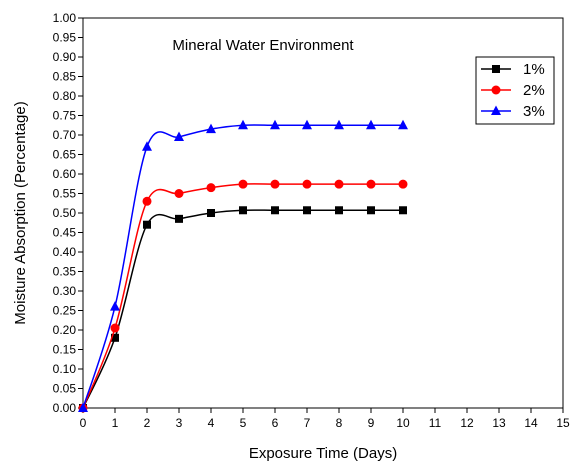 This screenshot has width=578, height=471. Describe the element at coordinates (435, 423) in the screenshot. I see `x-tick-label: 11` at that location.